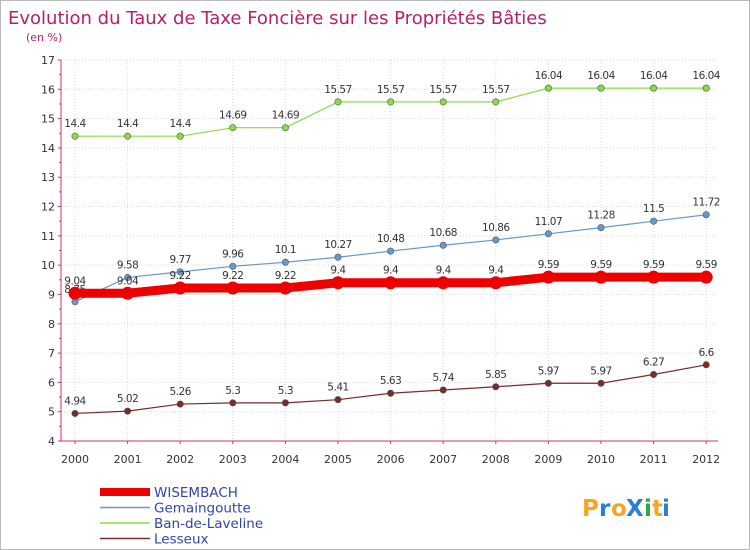 The height and width of the screenshot is (550, 750). What do you see at coordinates (181, 540) in the screenshot?
I see `legend-label: Lesseux` at bounding box center [181, 540].